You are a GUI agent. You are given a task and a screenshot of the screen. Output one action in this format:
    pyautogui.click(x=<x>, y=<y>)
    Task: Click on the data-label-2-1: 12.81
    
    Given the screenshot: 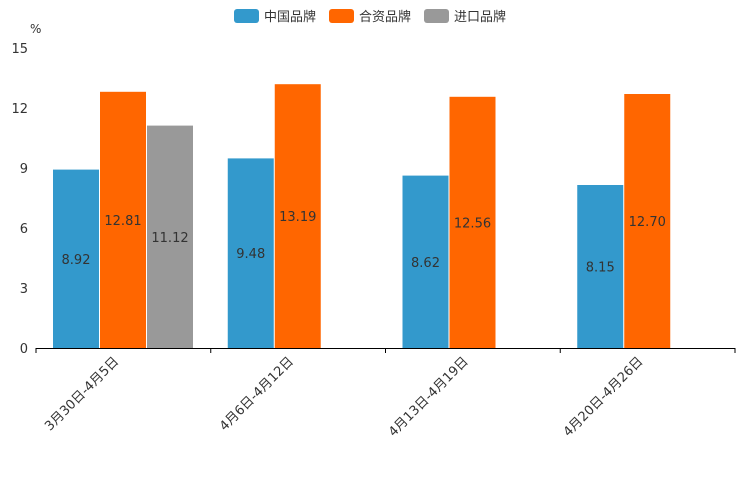 What is the action you would take?
    pyautogui.click(x=122, y=221)
    